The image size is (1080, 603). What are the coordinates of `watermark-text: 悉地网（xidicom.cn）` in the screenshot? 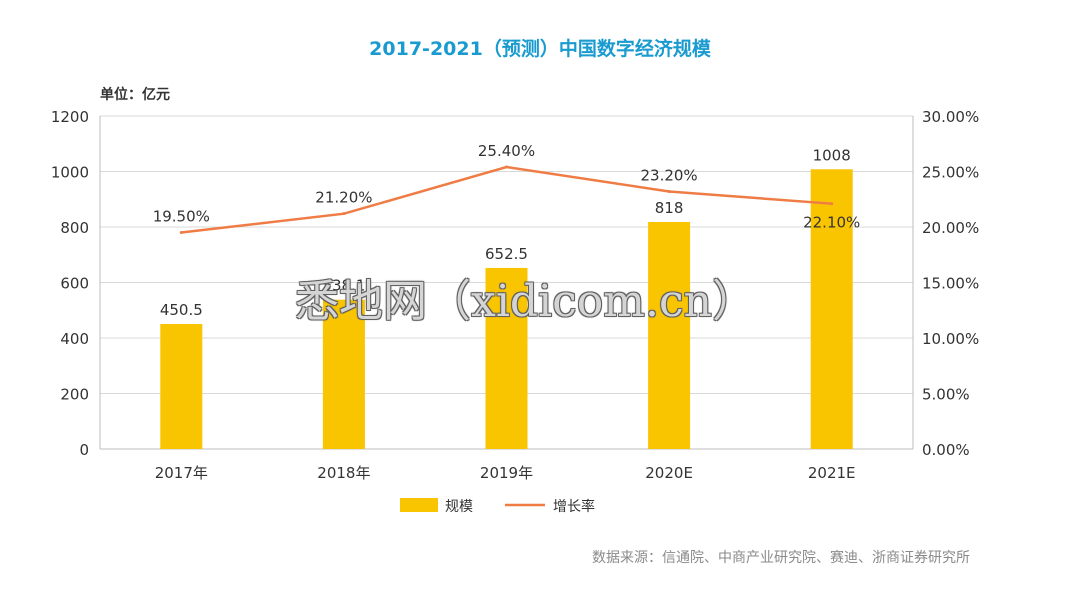 It's located at (525, 301).